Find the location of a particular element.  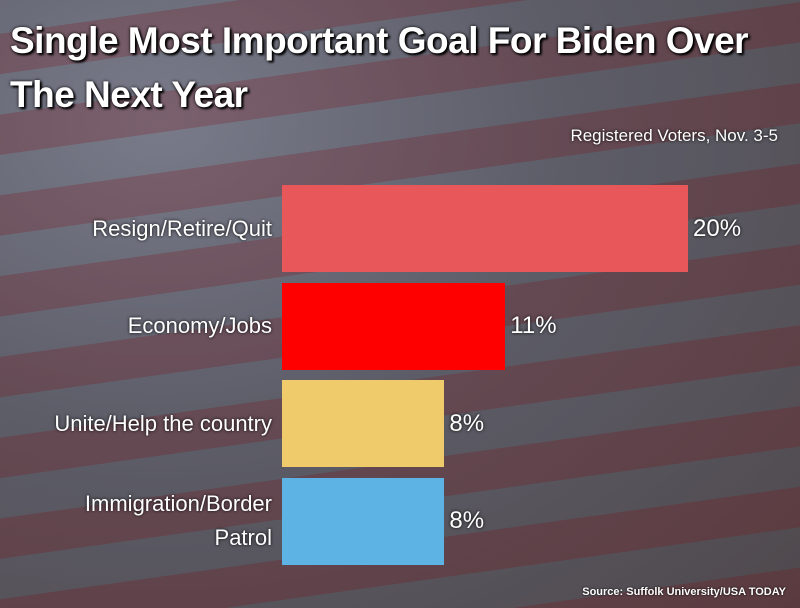

category-label: Immigration/Border Patrol is located at coordinates (178, 520).